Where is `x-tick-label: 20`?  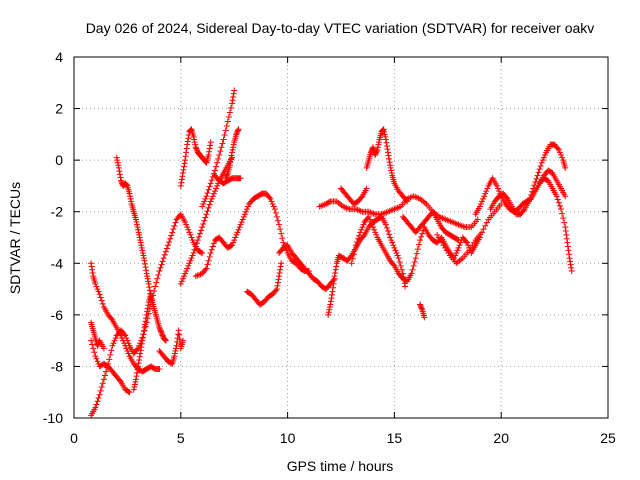 x-tick-label: 20 is located at coordinates (501, 438).